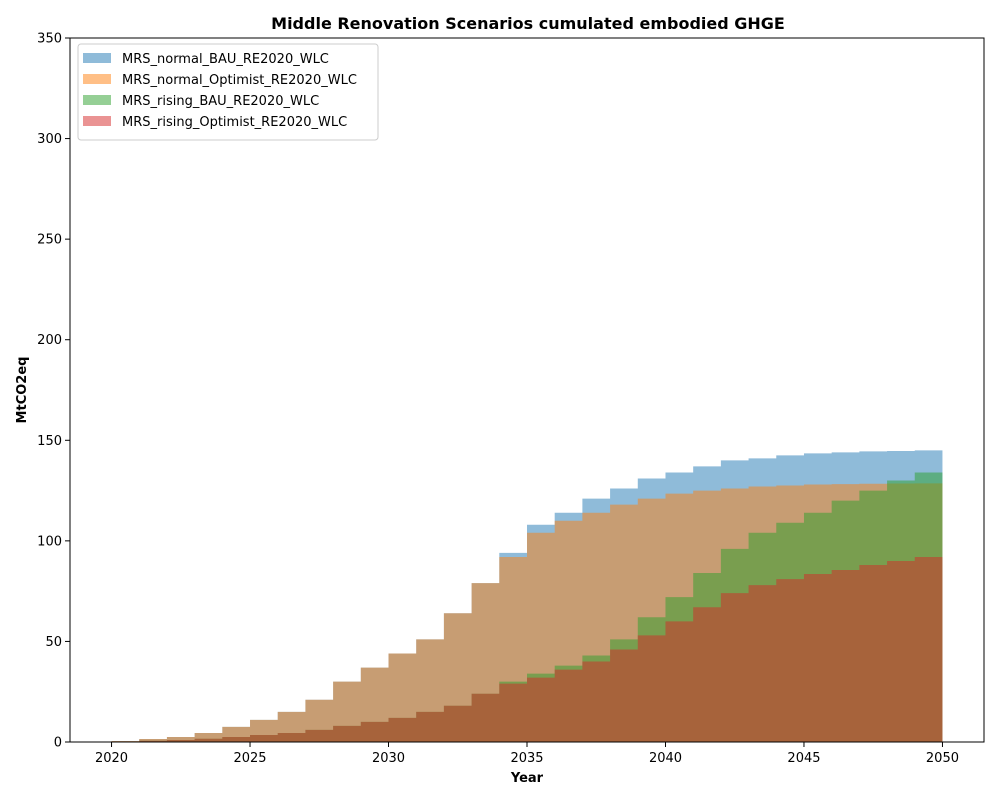 The width and height of the screenshot is (1000, 800). Describe the element at coordinates (49, 441) in the screenshot. I see `y-tick-label: 150` at that location.